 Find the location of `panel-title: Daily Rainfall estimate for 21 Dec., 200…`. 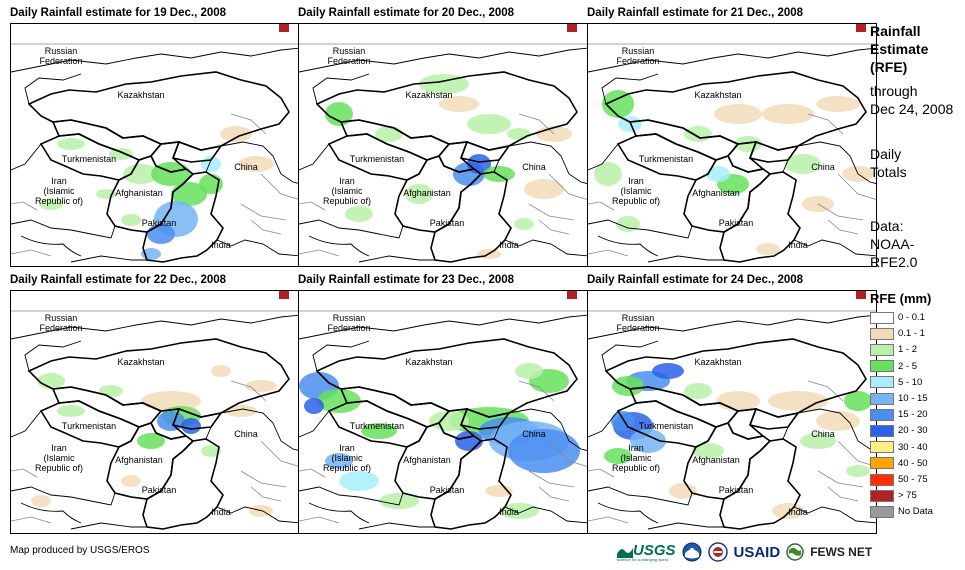

panel-title: Daily Rainfall estimate for 21 Dec., 200… is located at coordinates (695, 13).